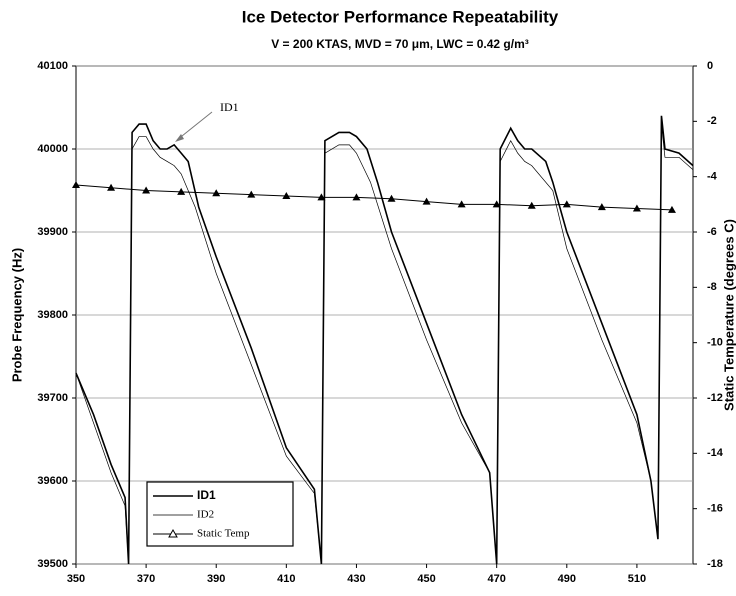 Image resolution: width=736 pixels, height=596 pixels. What do you see at coordinates (173, 533) in the screenshot?
I see `legend-marker` at bounding box center [173, 533].